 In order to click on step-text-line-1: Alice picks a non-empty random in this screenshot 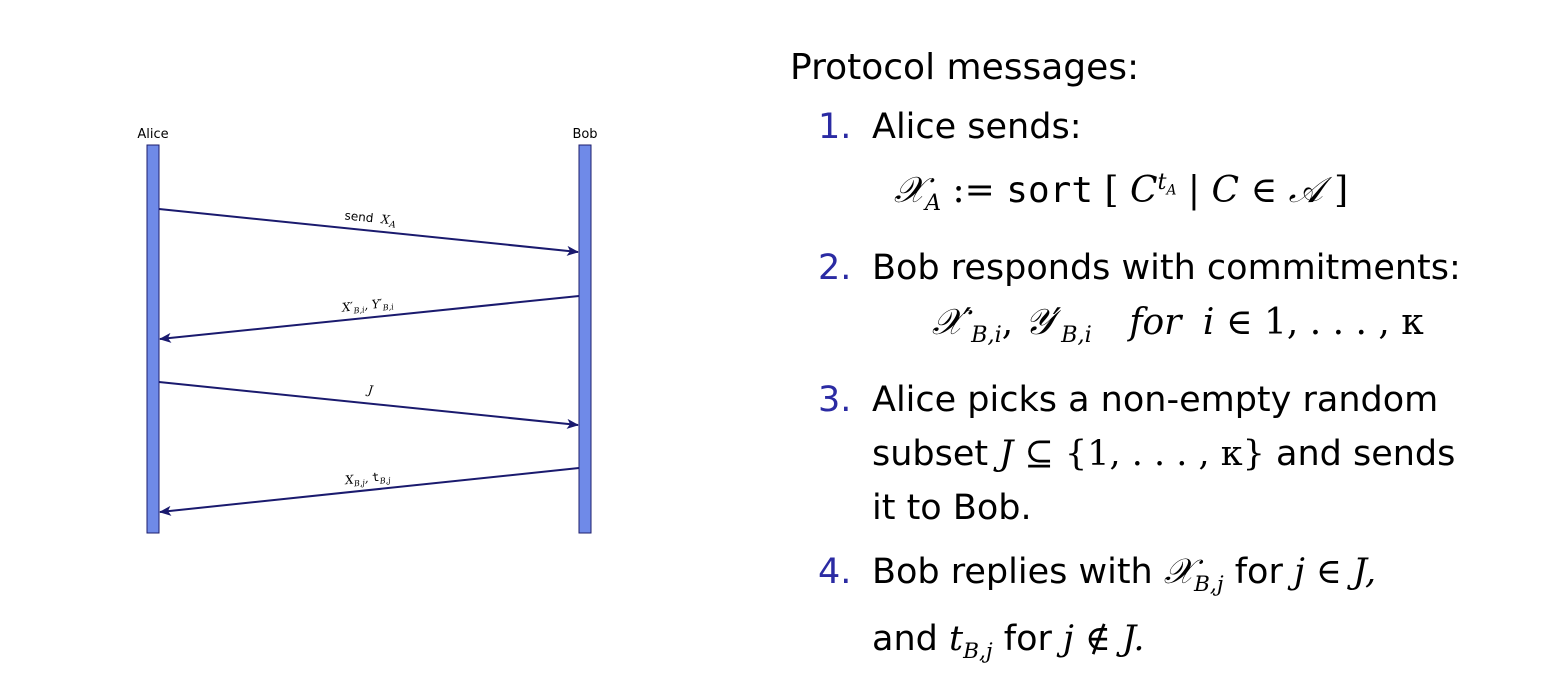, I will do `click(1155, 400)`.